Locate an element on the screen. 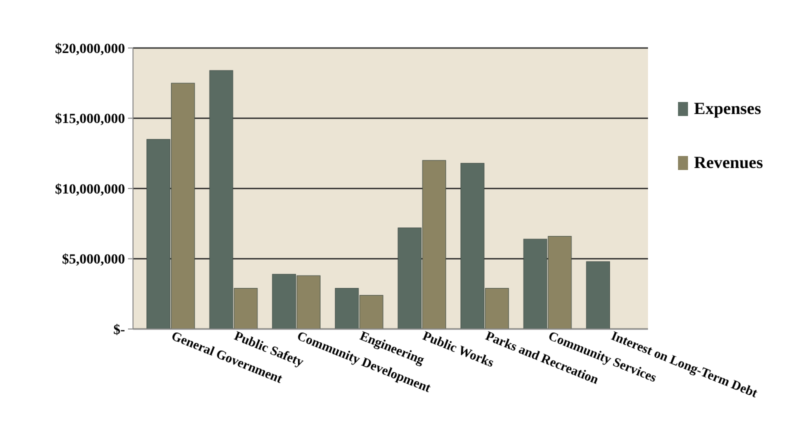  y-tick-label: $5,000,000 is located at coordinates (93, 260).